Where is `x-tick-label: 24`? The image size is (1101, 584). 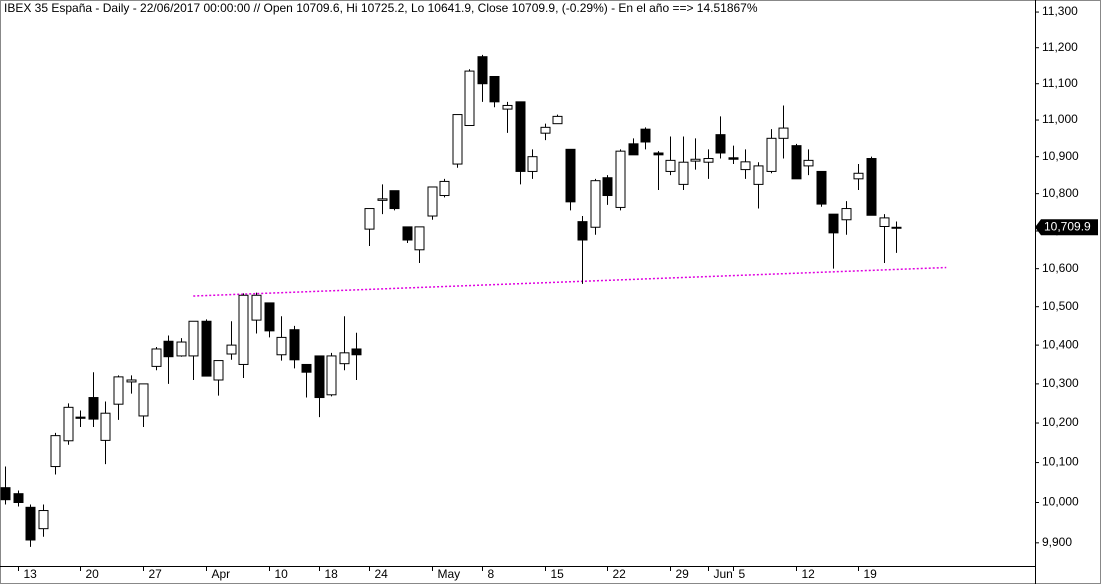 x-tick-label: 24 is located at coordinates (382, 574).